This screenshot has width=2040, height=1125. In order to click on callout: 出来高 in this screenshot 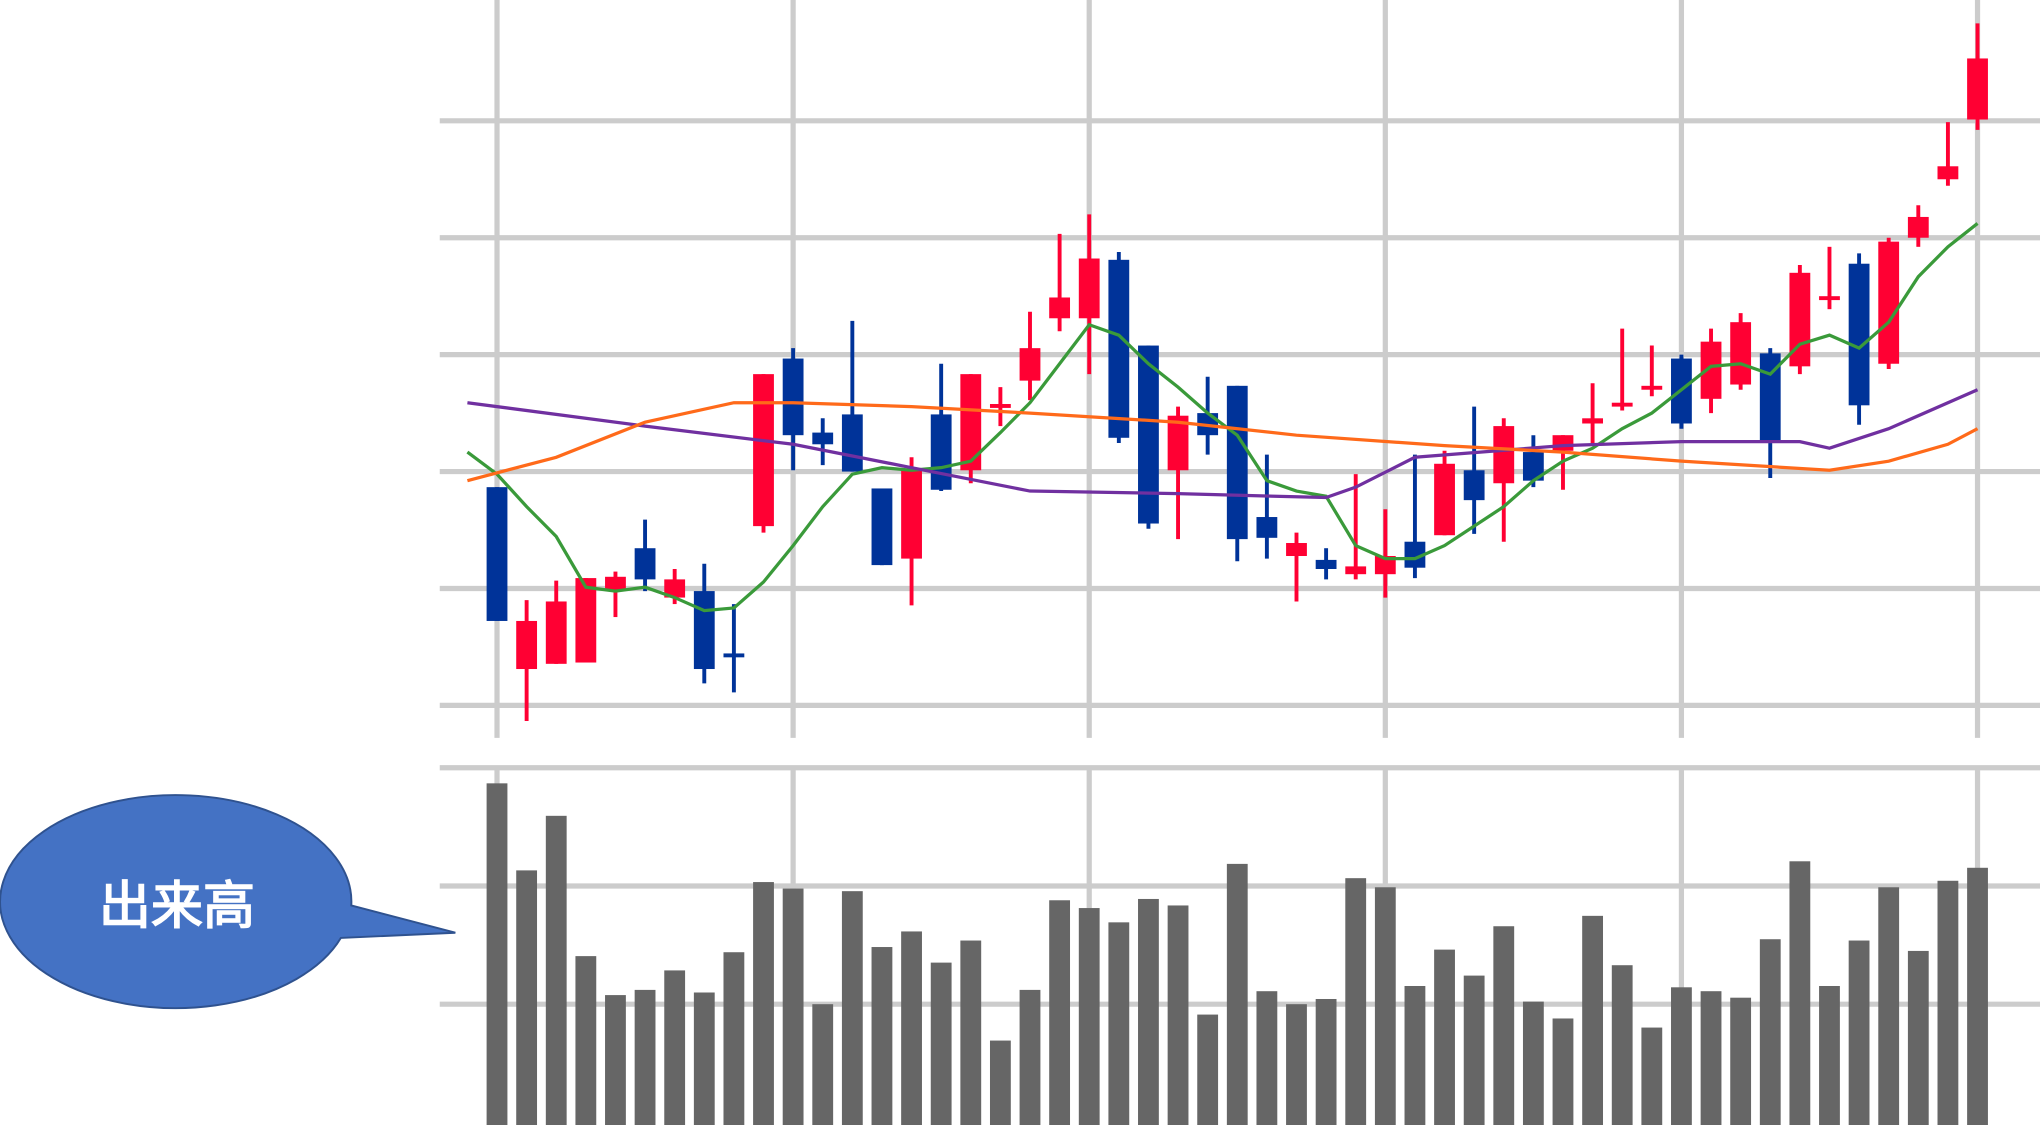, I will do `click(228, 902)`.